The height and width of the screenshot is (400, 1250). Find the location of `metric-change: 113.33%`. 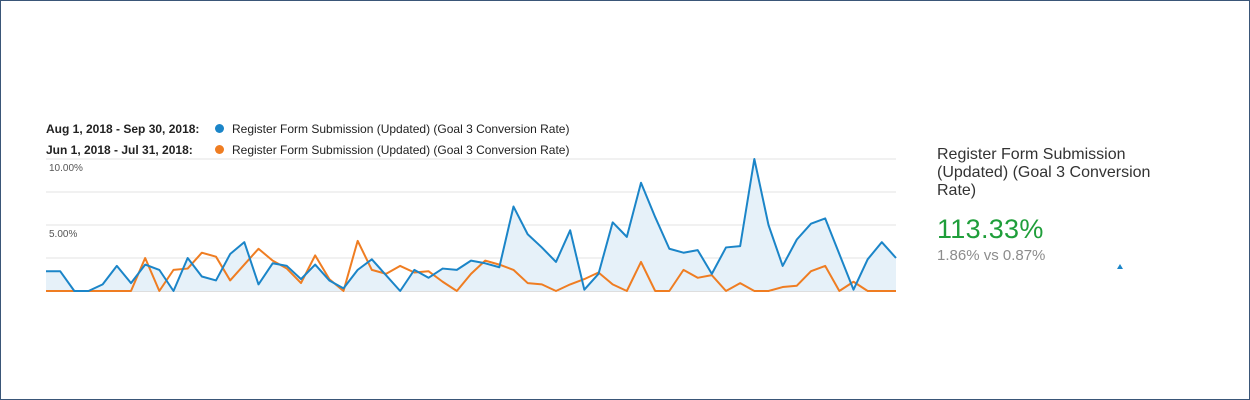

metric-change: 113.33% is located at coordinates (990, 229).